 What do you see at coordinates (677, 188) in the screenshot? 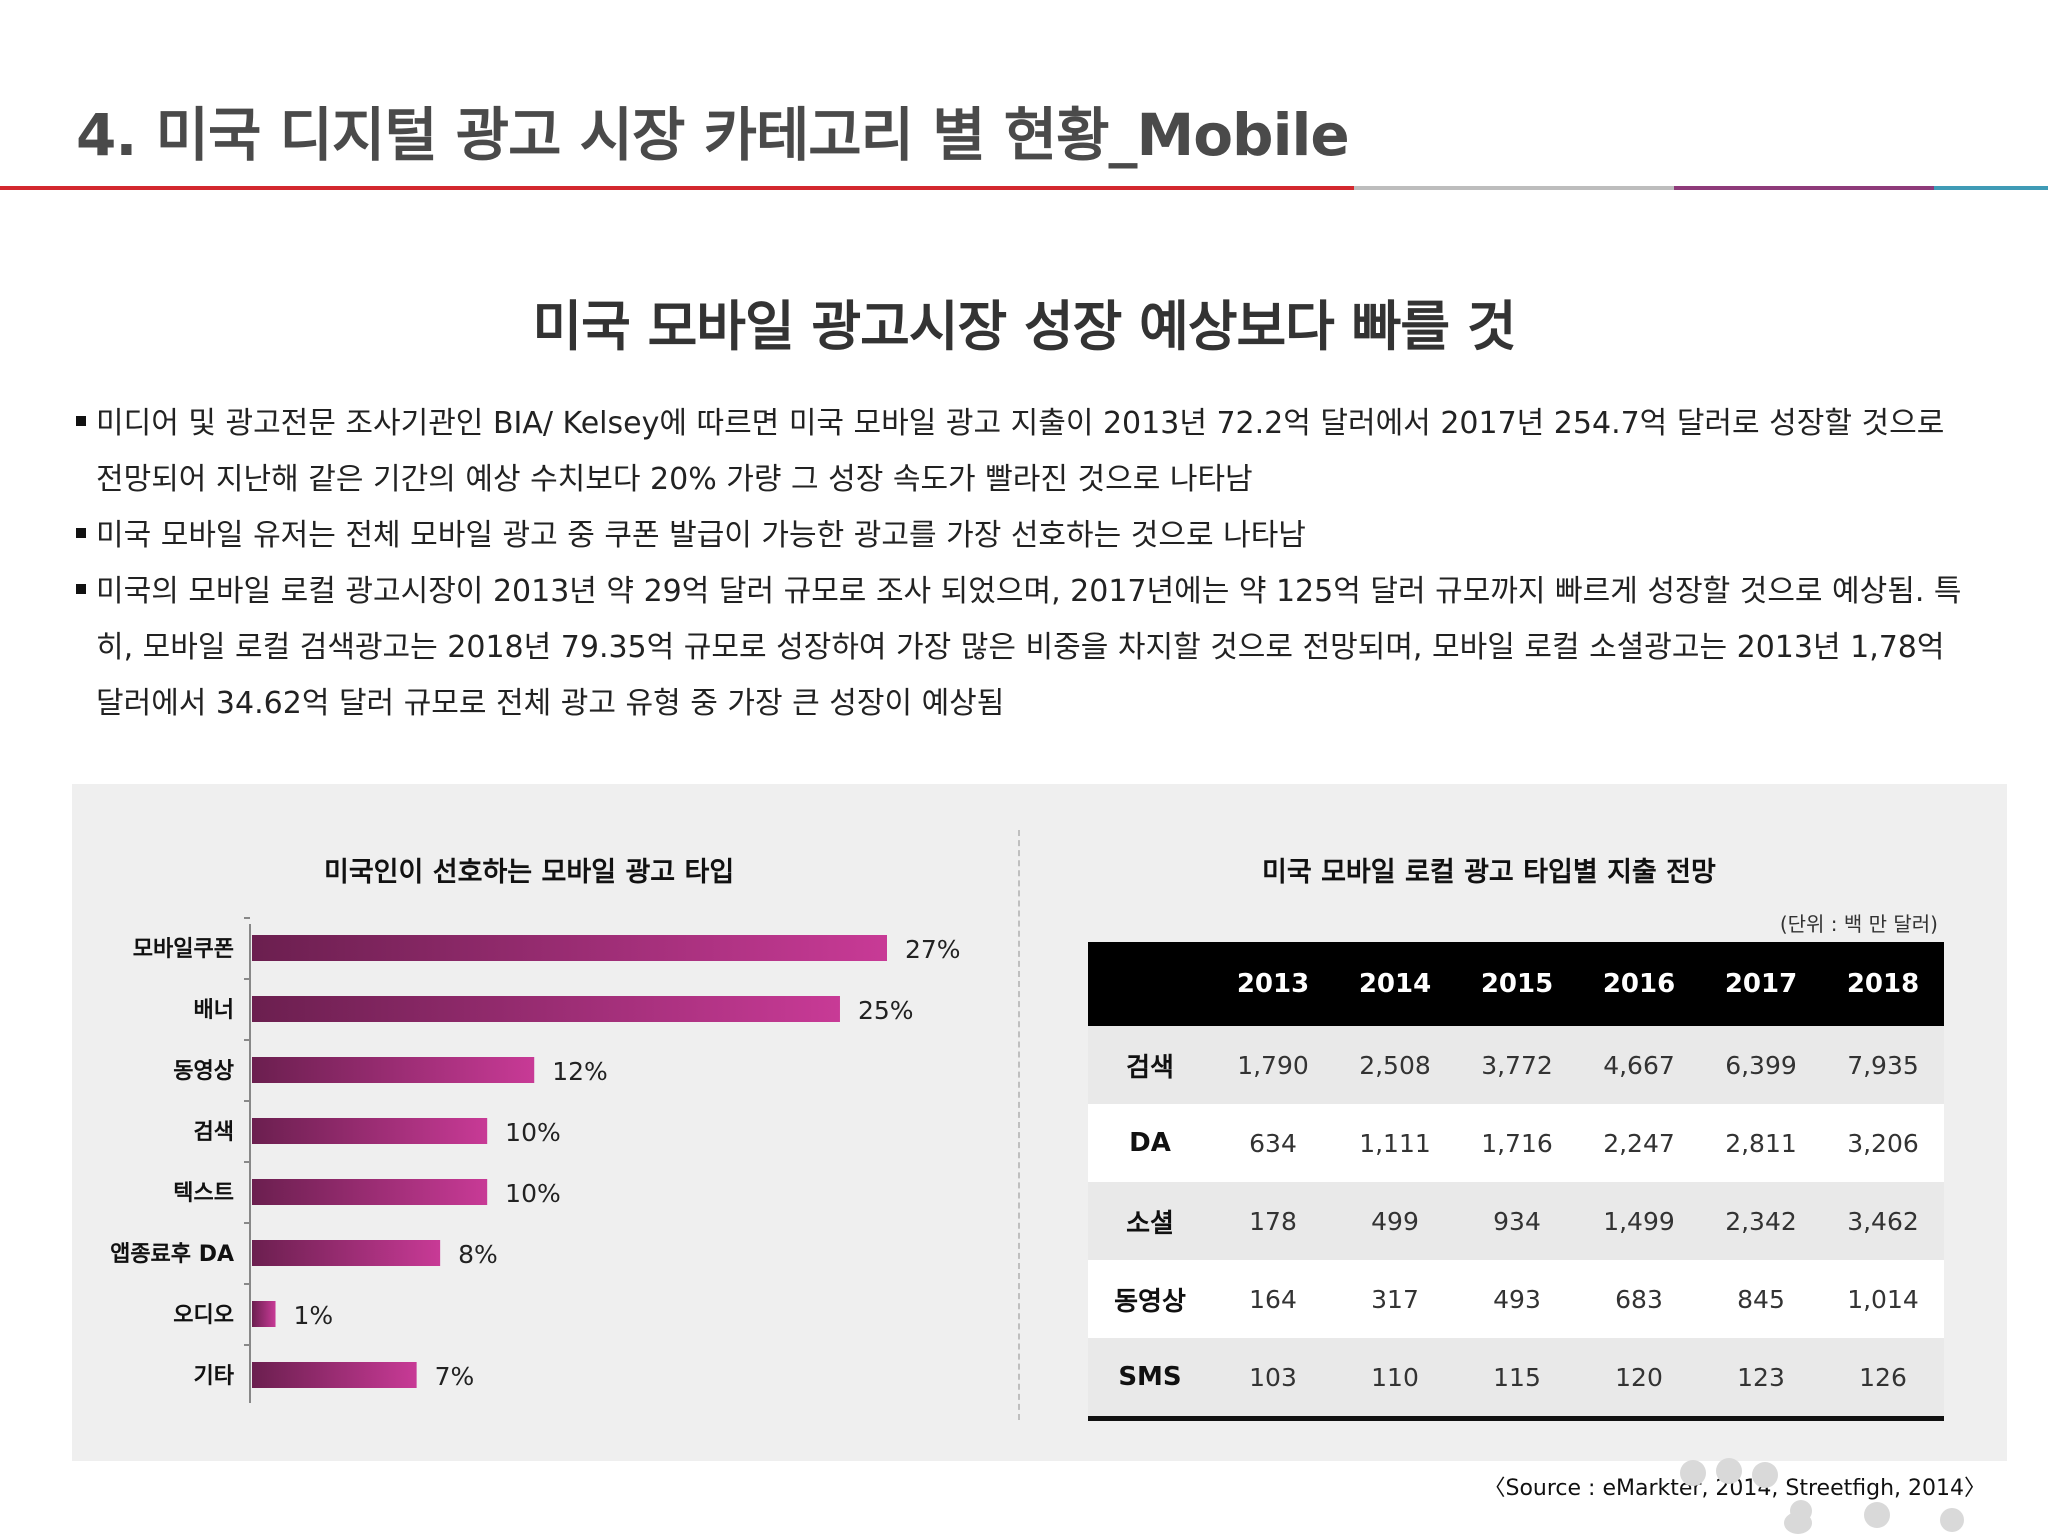
I see `title-underline-red` at bounding box center [677, 188].